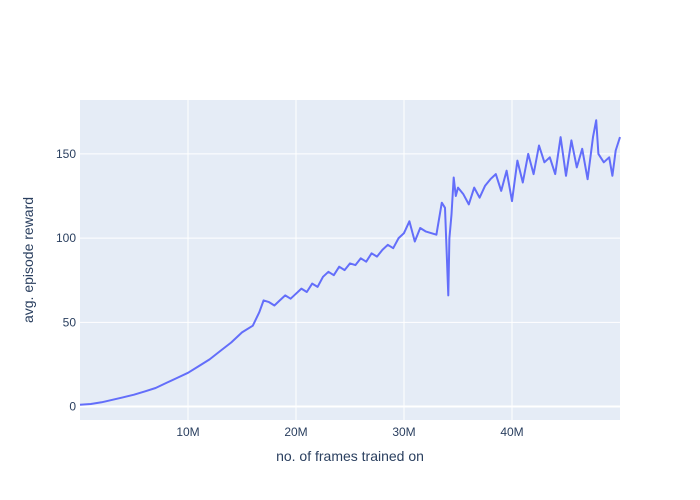 The image size is (700, 500). I want to click on y-axis-title: avg. episode reward, so click(28, 260).